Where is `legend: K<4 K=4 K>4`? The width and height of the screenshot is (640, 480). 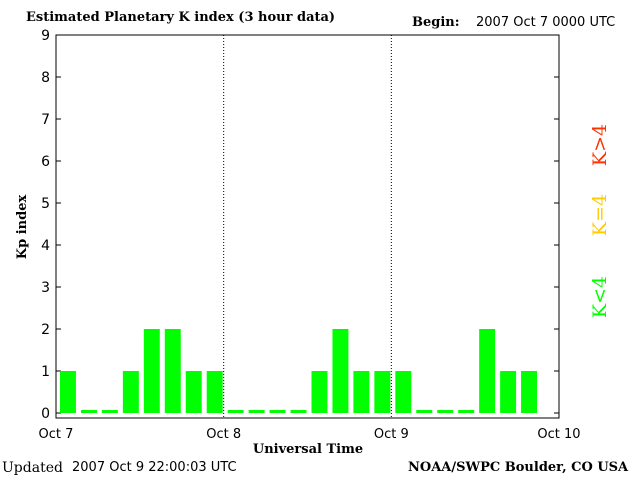
legend: K<4 K=4 K>4 is located at coordinates (600, 221).